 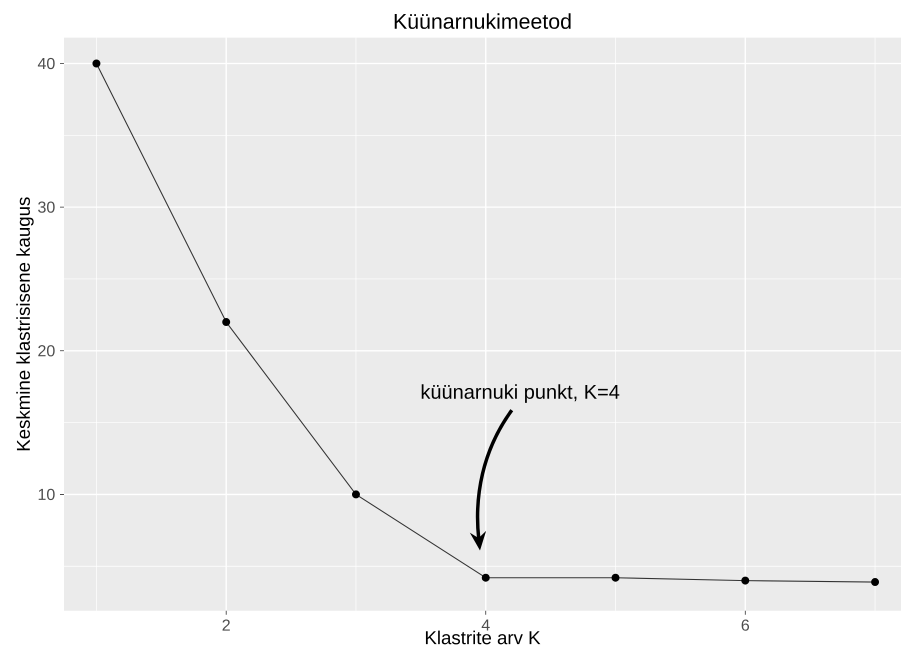 What do you see at coordinates (46, 351) in the screenshot?
I see `y-tick-label: 20` at bounding box center [46, 351].